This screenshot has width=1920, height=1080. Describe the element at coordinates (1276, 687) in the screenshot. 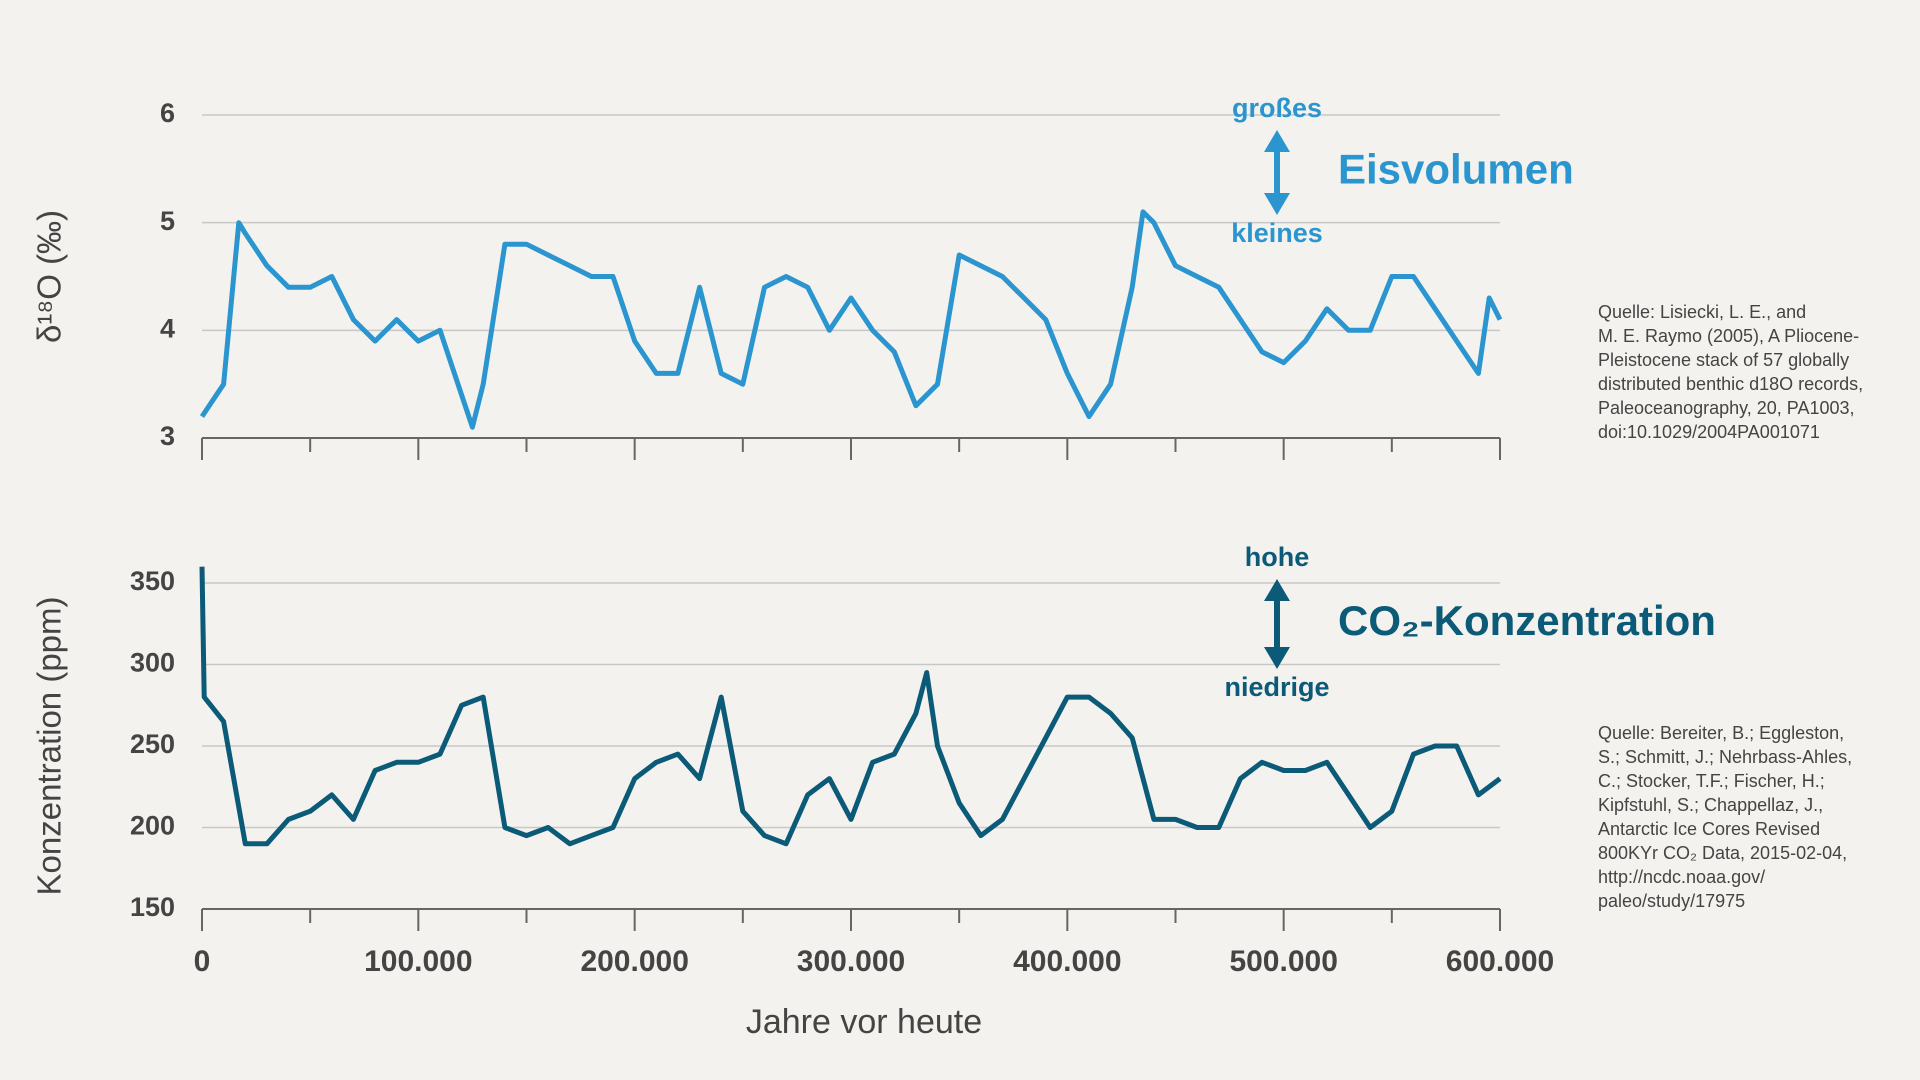

I see `annotation-low: niedrige` at that location.